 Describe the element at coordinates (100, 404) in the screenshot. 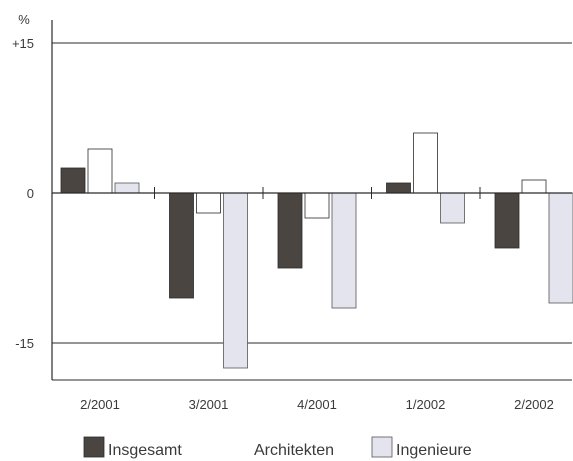

I see `x-tick-label: 2/2001` at that location.